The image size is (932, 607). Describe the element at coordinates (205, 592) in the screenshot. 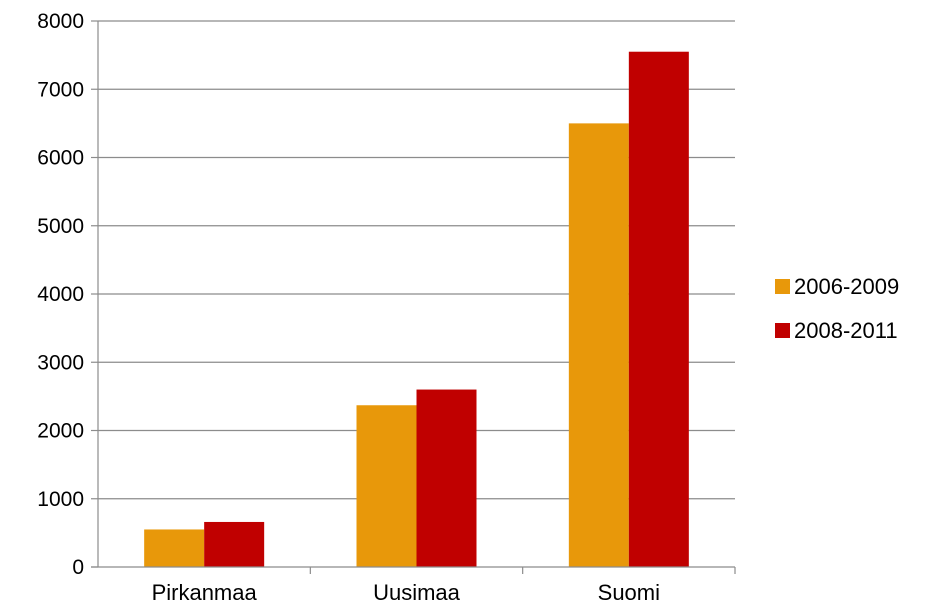

I see `x-category-label: Pirkanmaa` at that location.